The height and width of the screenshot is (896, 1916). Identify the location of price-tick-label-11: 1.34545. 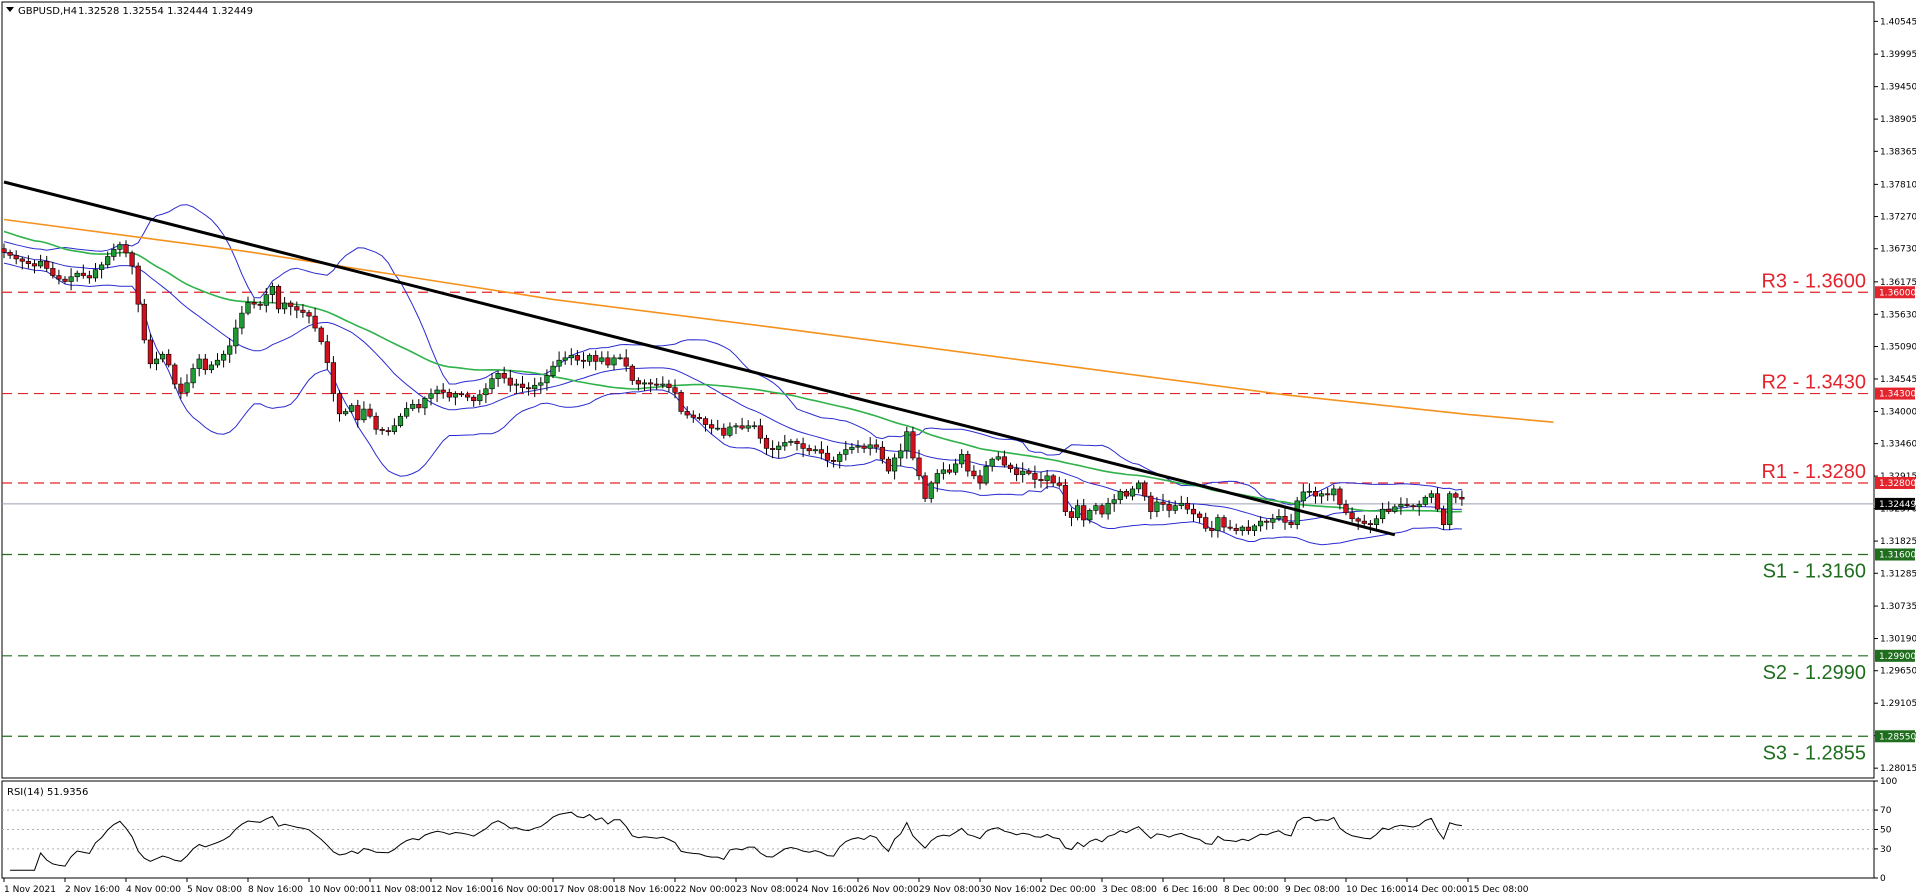
(1898, 380).